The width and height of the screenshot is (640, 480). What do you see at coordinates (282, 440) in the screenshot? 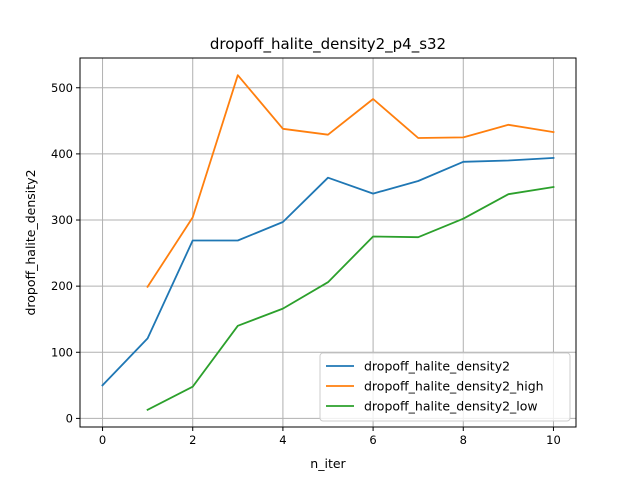
I see `x-tick-label: 4` at bounding box center [282, 440].